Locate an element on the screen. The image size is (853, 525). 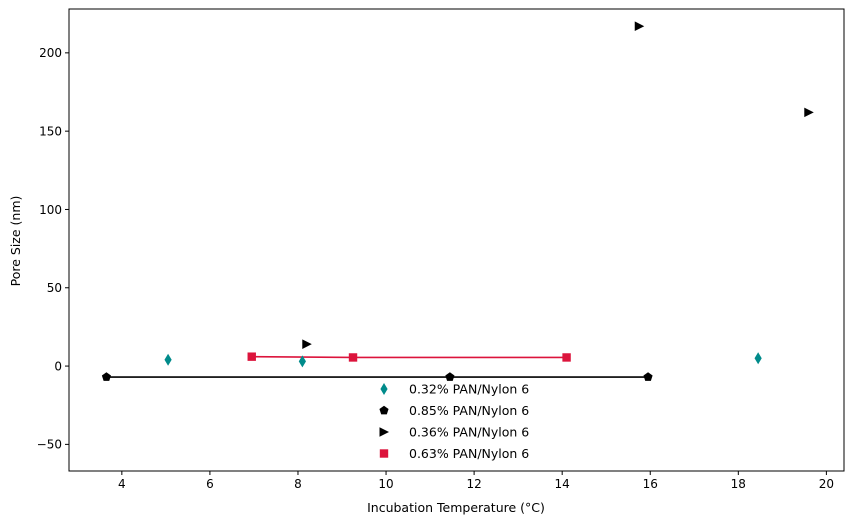
legend-label: 0.63% PAN/Nylon 6 is located at coordinates (469, 453).